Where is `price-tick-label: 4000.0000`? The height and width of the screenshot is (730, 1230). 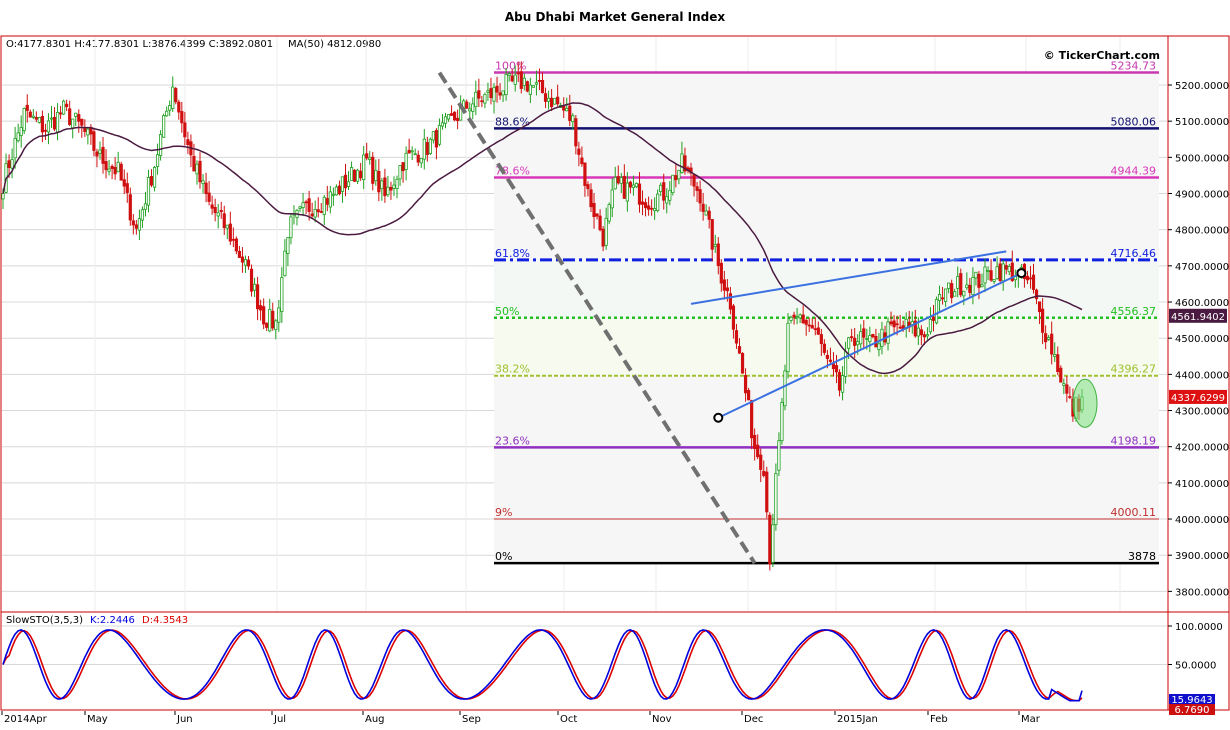
price-tick-label: 4000.0000 is located at coordinates (1202, 520).